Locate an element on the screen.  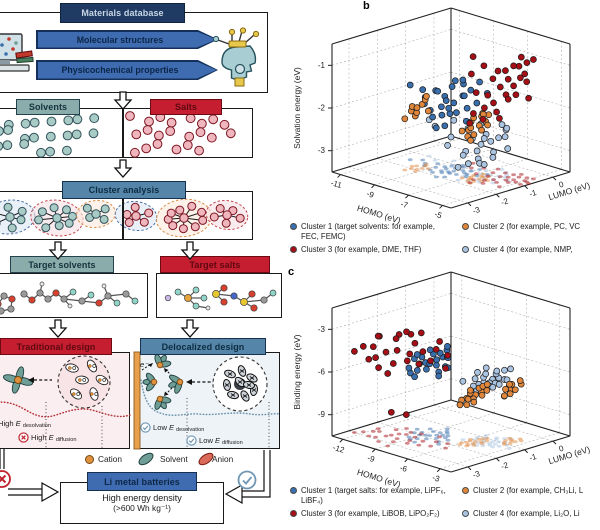
solvents-salts-divider is located at coordinates (123, 133).